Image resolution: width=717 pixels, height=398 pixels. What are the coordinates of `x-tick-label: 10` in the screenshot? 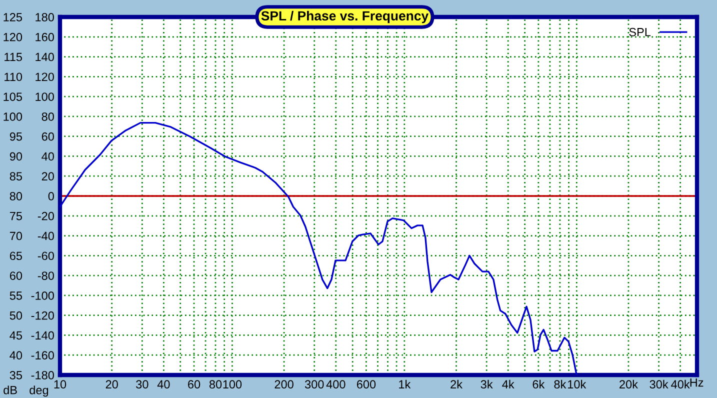 It's located at (60, 384).